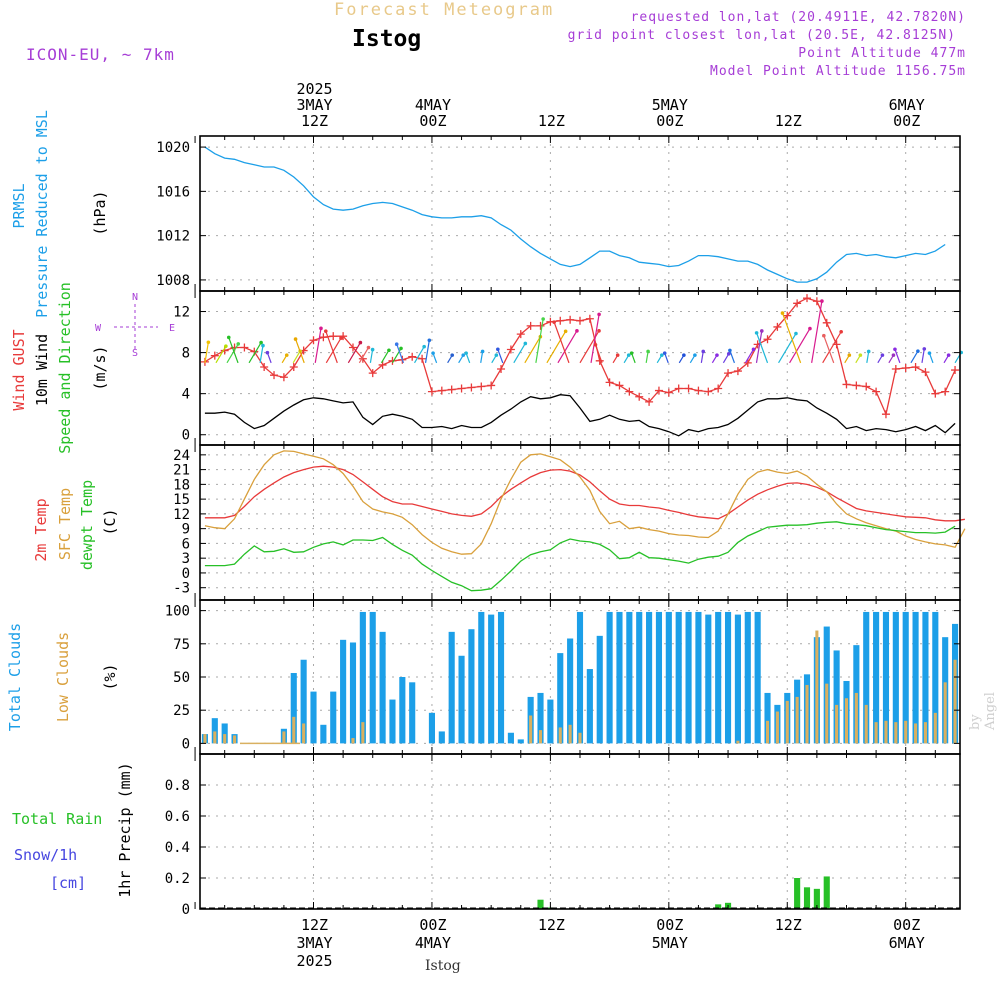 The height and width of the screenshot is (1000, 1000). Describe the element at coordinates (580, 368) in the screenshot. I see `panel-frame-wind` at that location.